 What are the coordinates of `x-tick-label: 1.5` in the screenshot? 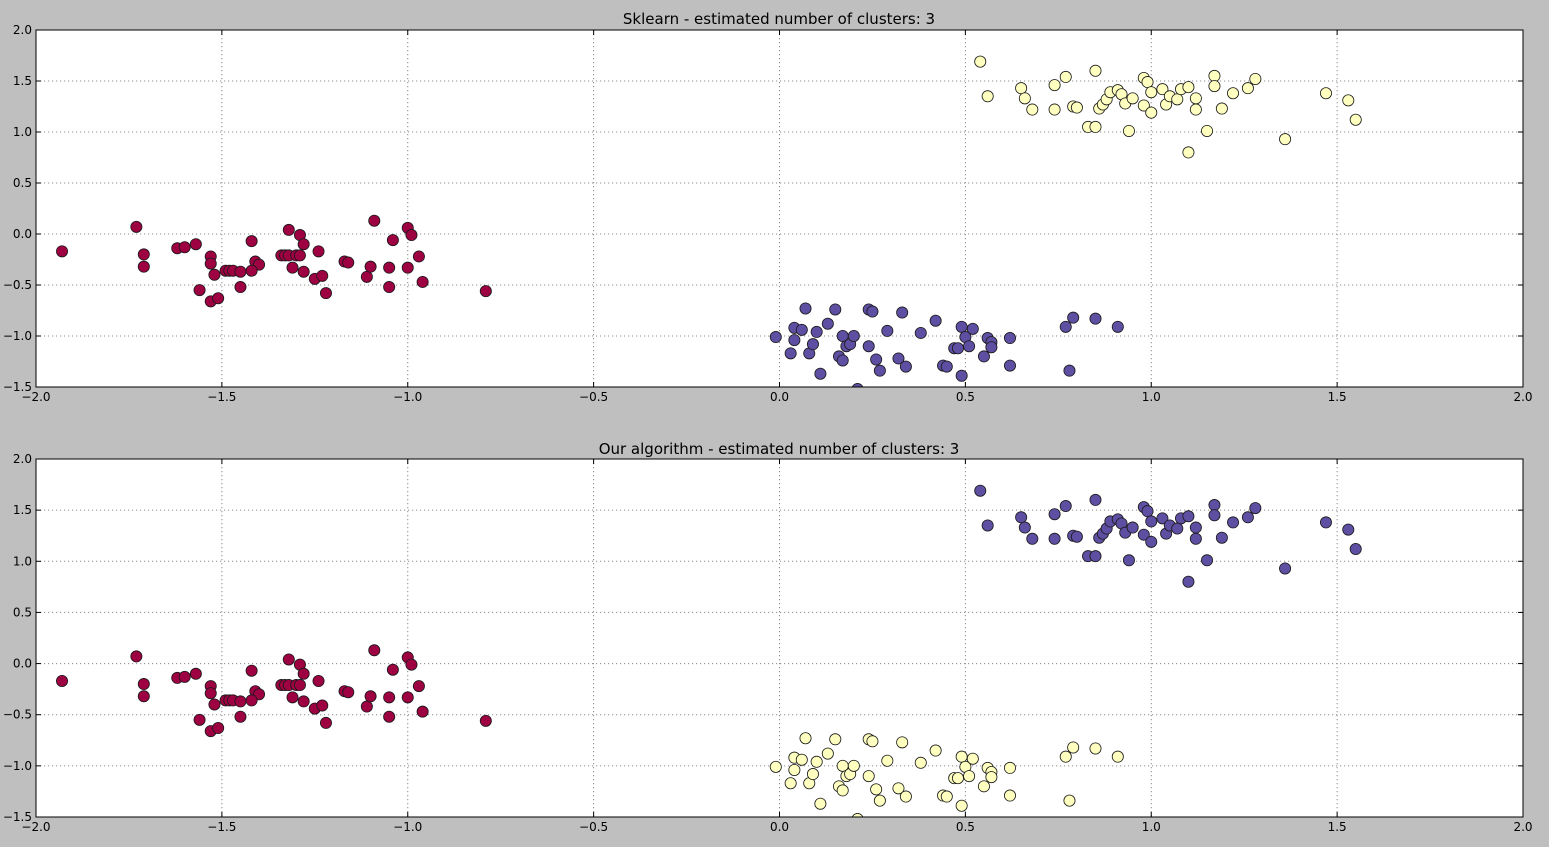 It's located at (1337, 827).